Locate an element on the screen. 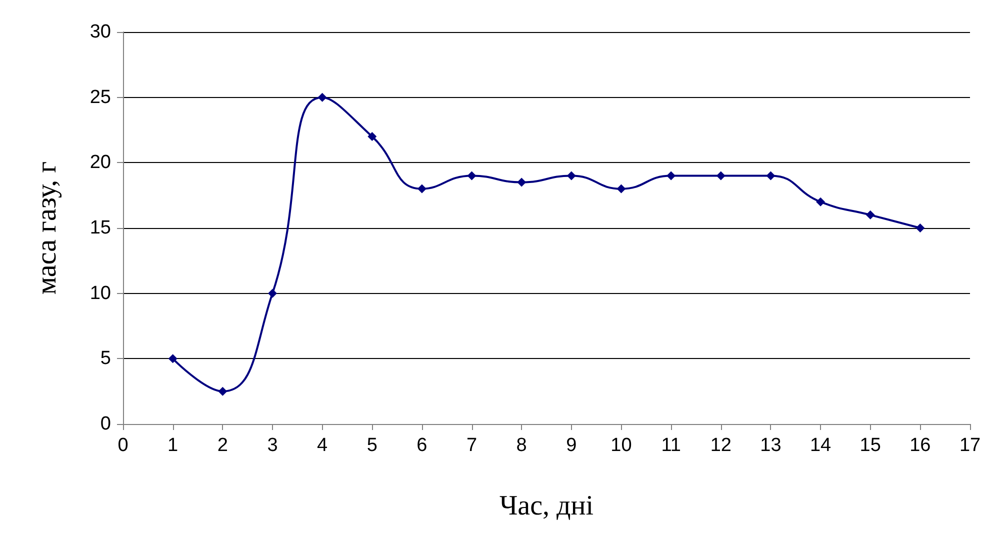 Image resolution: width=998 pixels, height=535 pixels. x-tick-label: 1 is located at coordinates (173, 445).